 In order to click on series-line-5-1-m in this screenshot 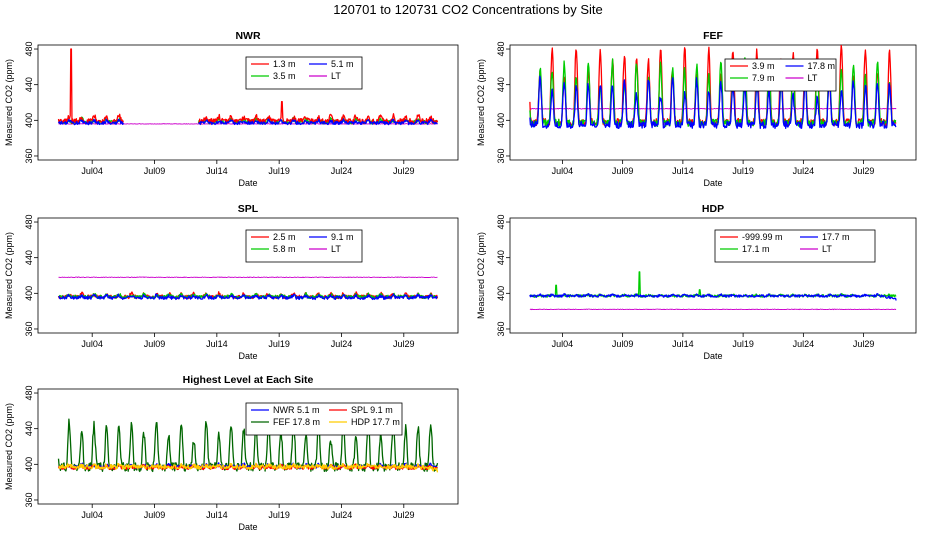, I will do `click(247, 122)`.